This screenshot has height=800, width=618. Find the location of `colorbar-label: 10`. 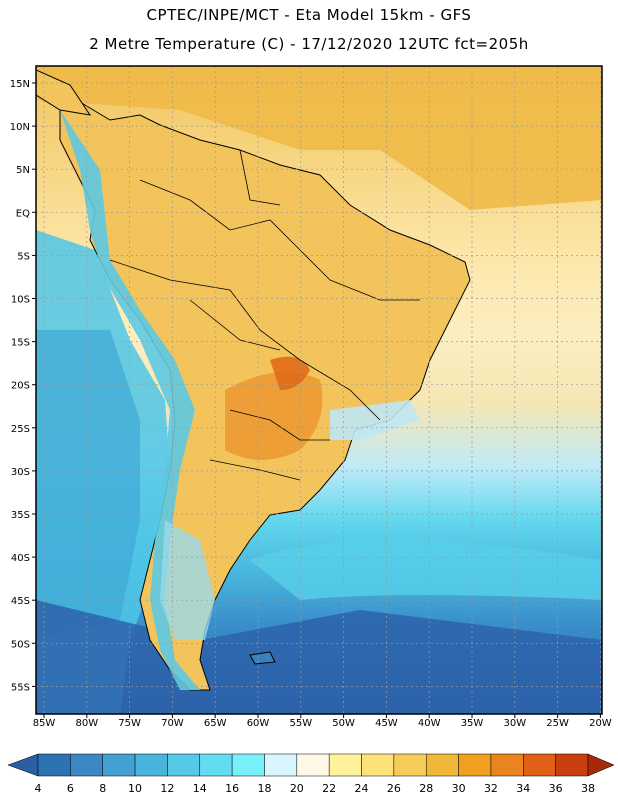

colorbar-label: 10 is located at coordinates (135, 788).